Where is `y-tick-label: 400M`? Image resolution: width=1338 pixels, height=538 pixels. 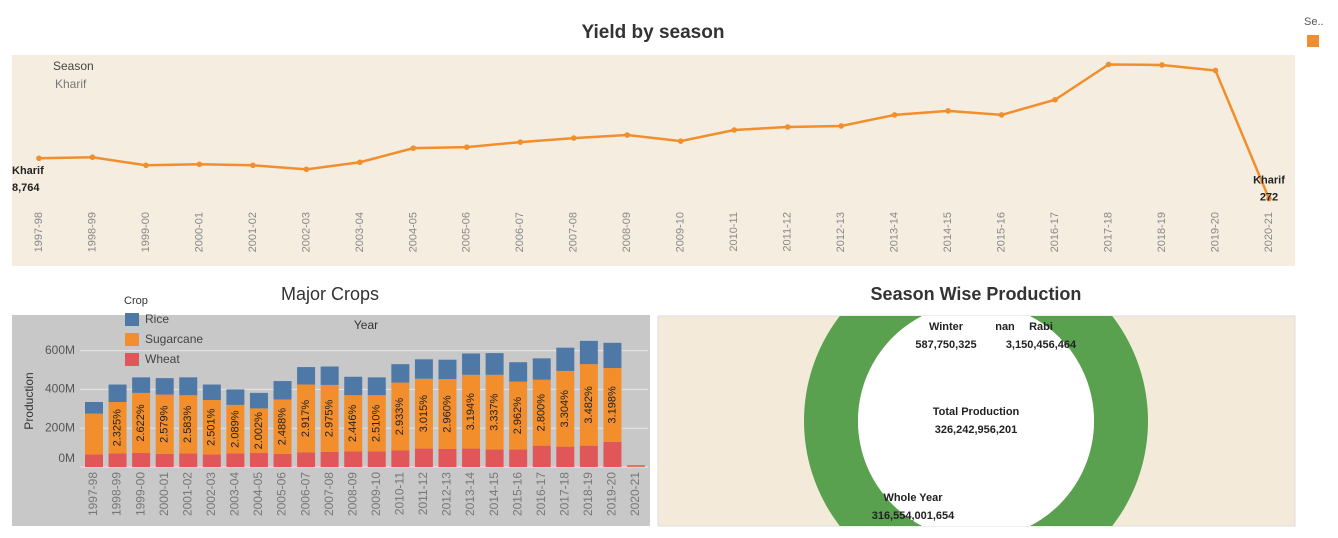 y-tick-label: 400M is located at coordinates (60, 389).